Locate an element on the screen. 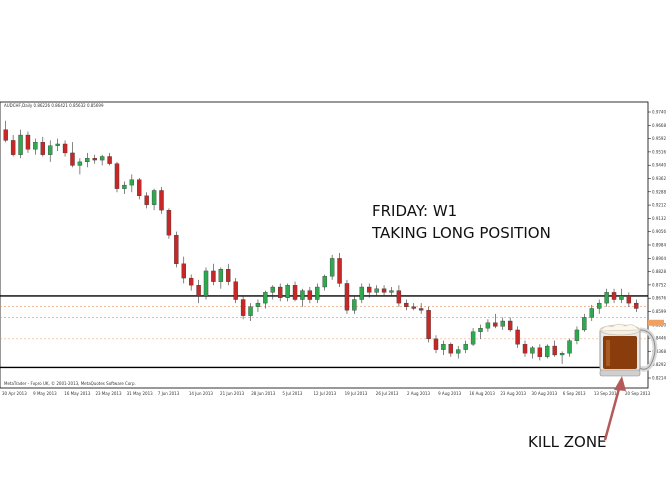 The width and height of the screenshot is (666, 500). date-axis-label: 19 Jul 2013 is located at coordinates (356, 393).